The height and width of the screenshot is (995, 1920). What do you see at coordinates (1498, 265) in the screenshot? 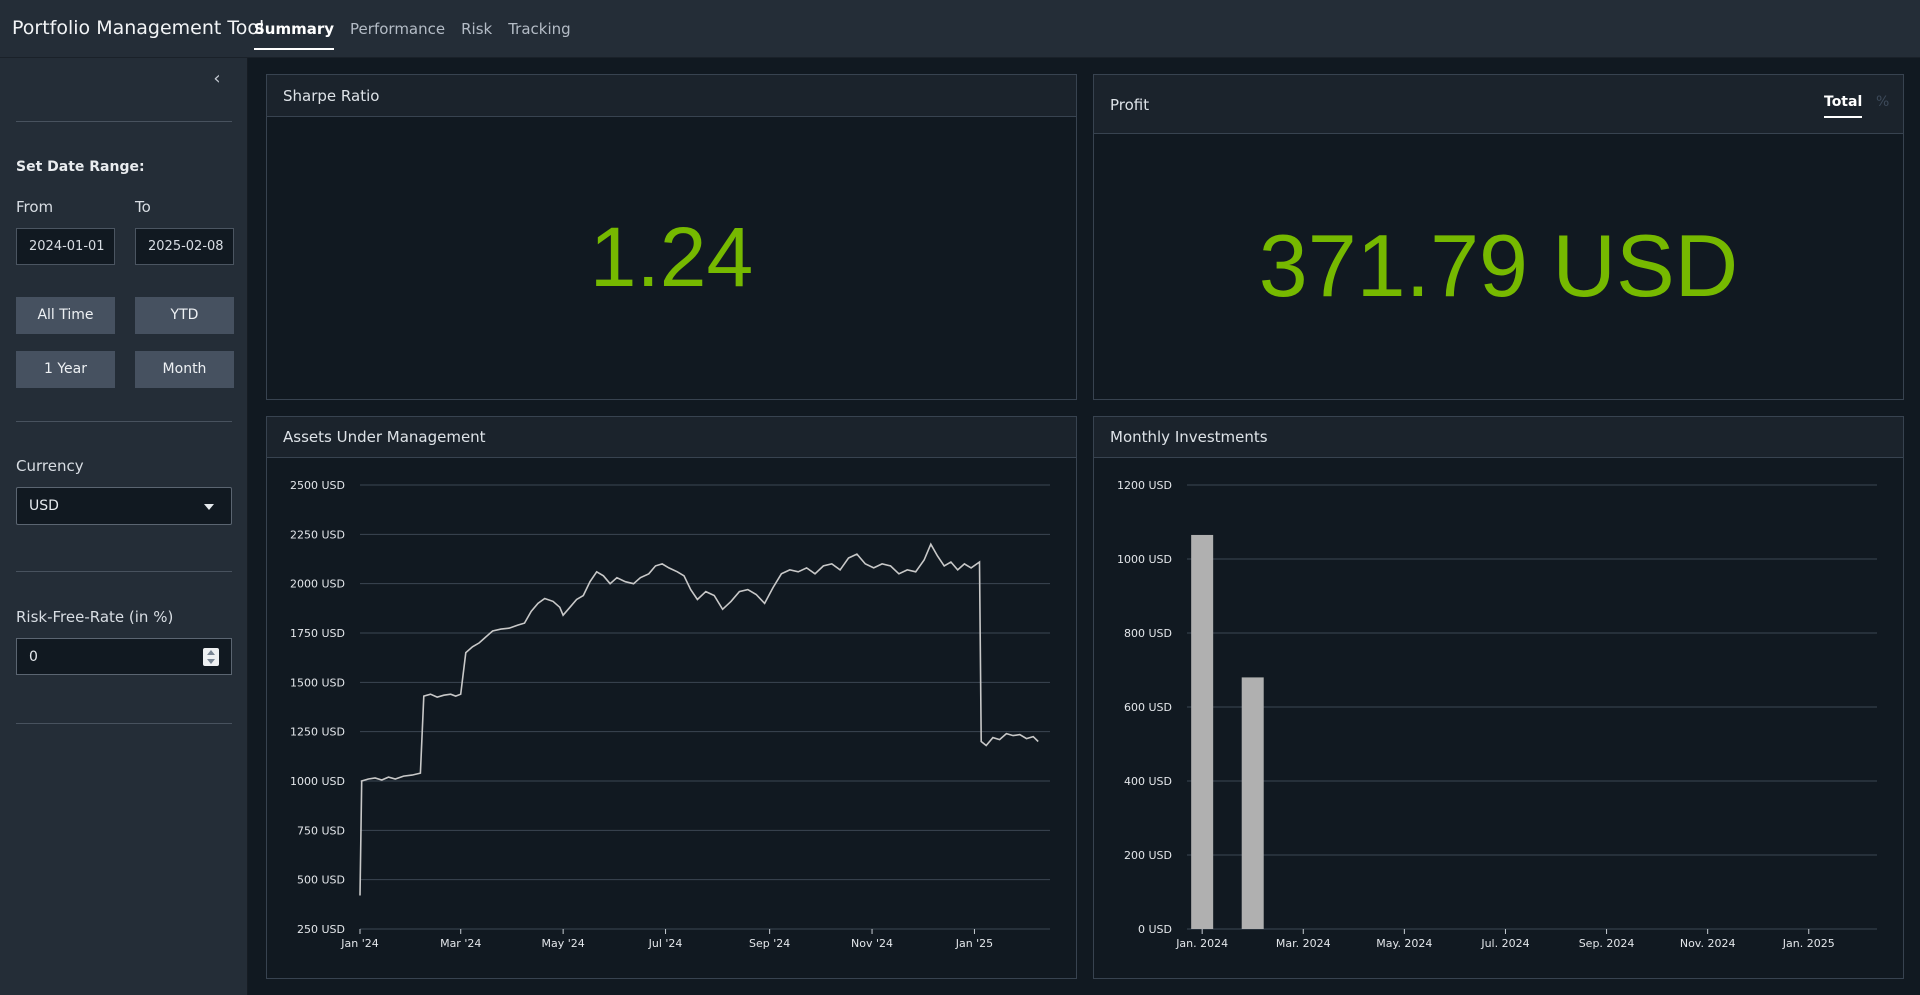
I see `profit-value: 371.79 USD` at bounding box center [1498, 265].